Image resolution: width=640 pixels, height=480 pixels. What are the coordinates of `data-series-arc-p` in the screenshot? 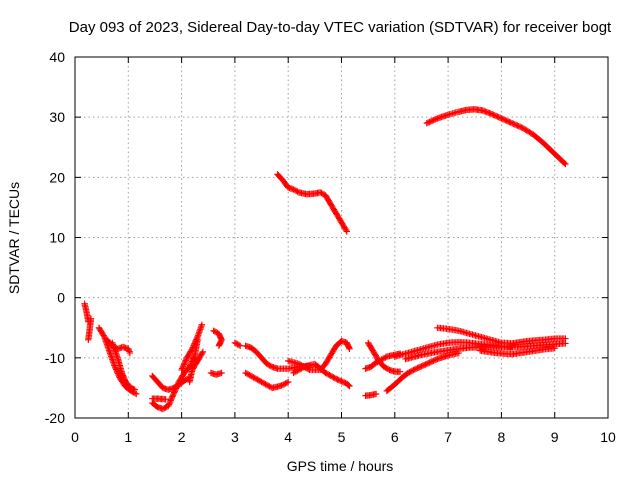 It's located at (267, 380).